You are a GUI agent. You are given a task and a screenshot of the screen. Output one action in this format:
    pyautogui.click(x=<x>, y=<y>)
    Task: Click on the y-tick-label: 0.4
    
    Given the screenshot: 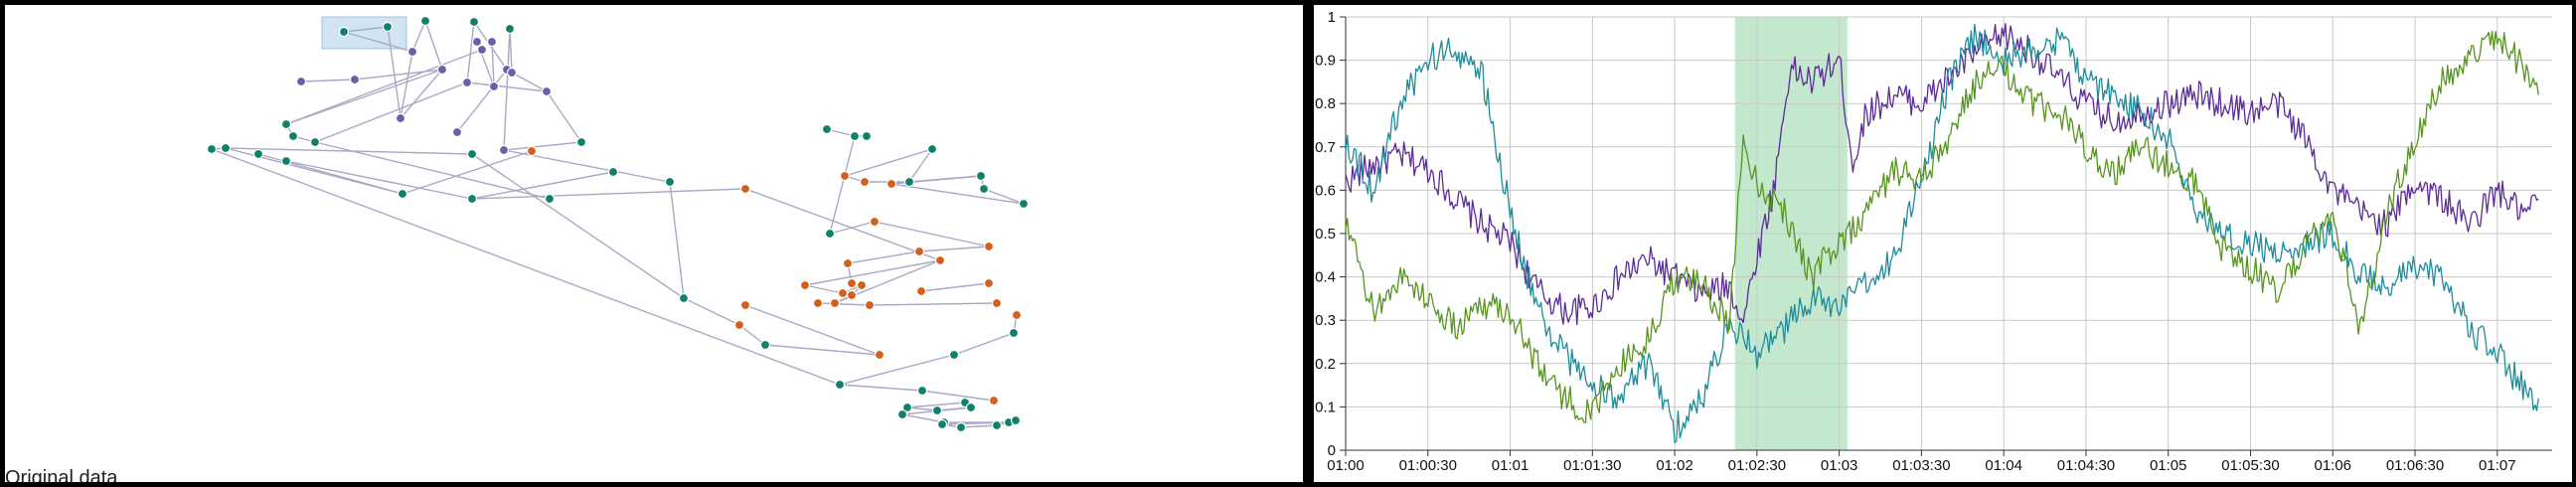 What is the action you would take?
    pyautogui.click(x=1325, y=277)
    